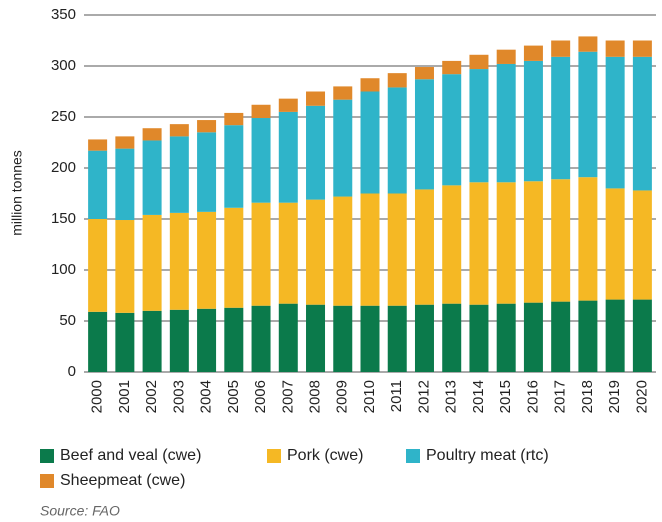 The image size is (662, 522). What do you see at coordinates (63, 218) in the screenshot?
I see `y-tick-label: 150` at bounding box center [63, 218].